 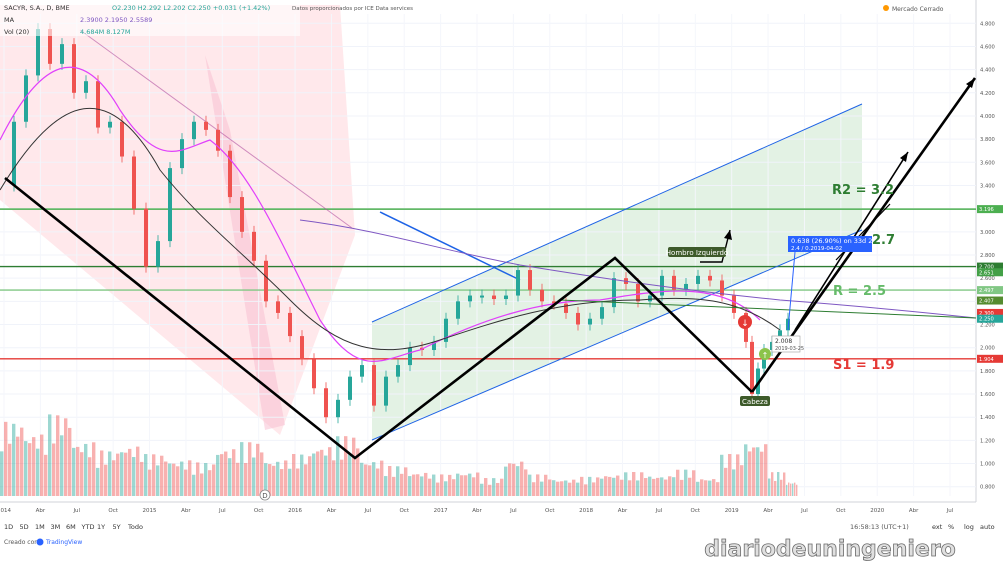 What do you see at coordinates (135, 527) in the screenshot?
I see `range-button: Todo` at bounding box center [135, 527].